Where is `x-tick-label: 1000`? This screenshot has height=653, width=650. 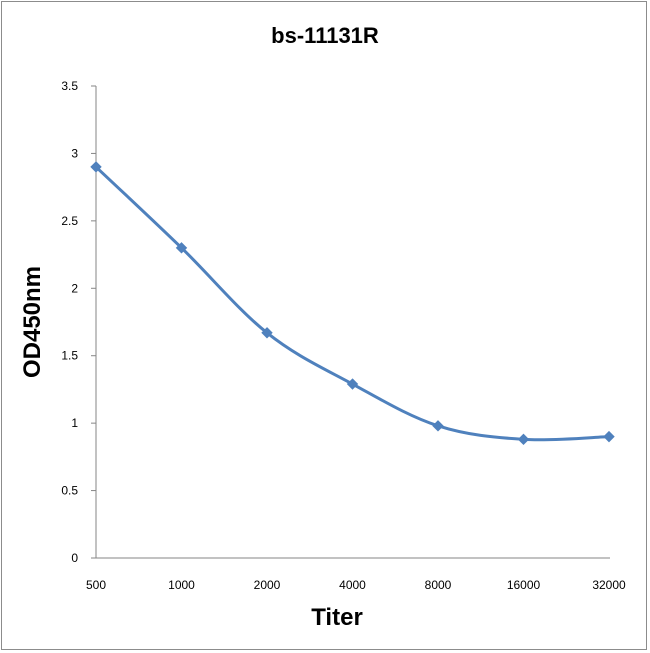 x-tick-label: 1000 is located at coordinates (181, 585).